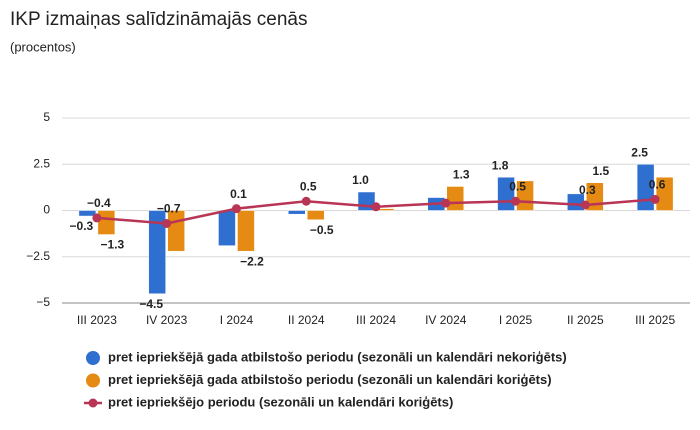 This screenshot has width=700, height=430. I want to click on data-label: −0.5, so click(322, 230).